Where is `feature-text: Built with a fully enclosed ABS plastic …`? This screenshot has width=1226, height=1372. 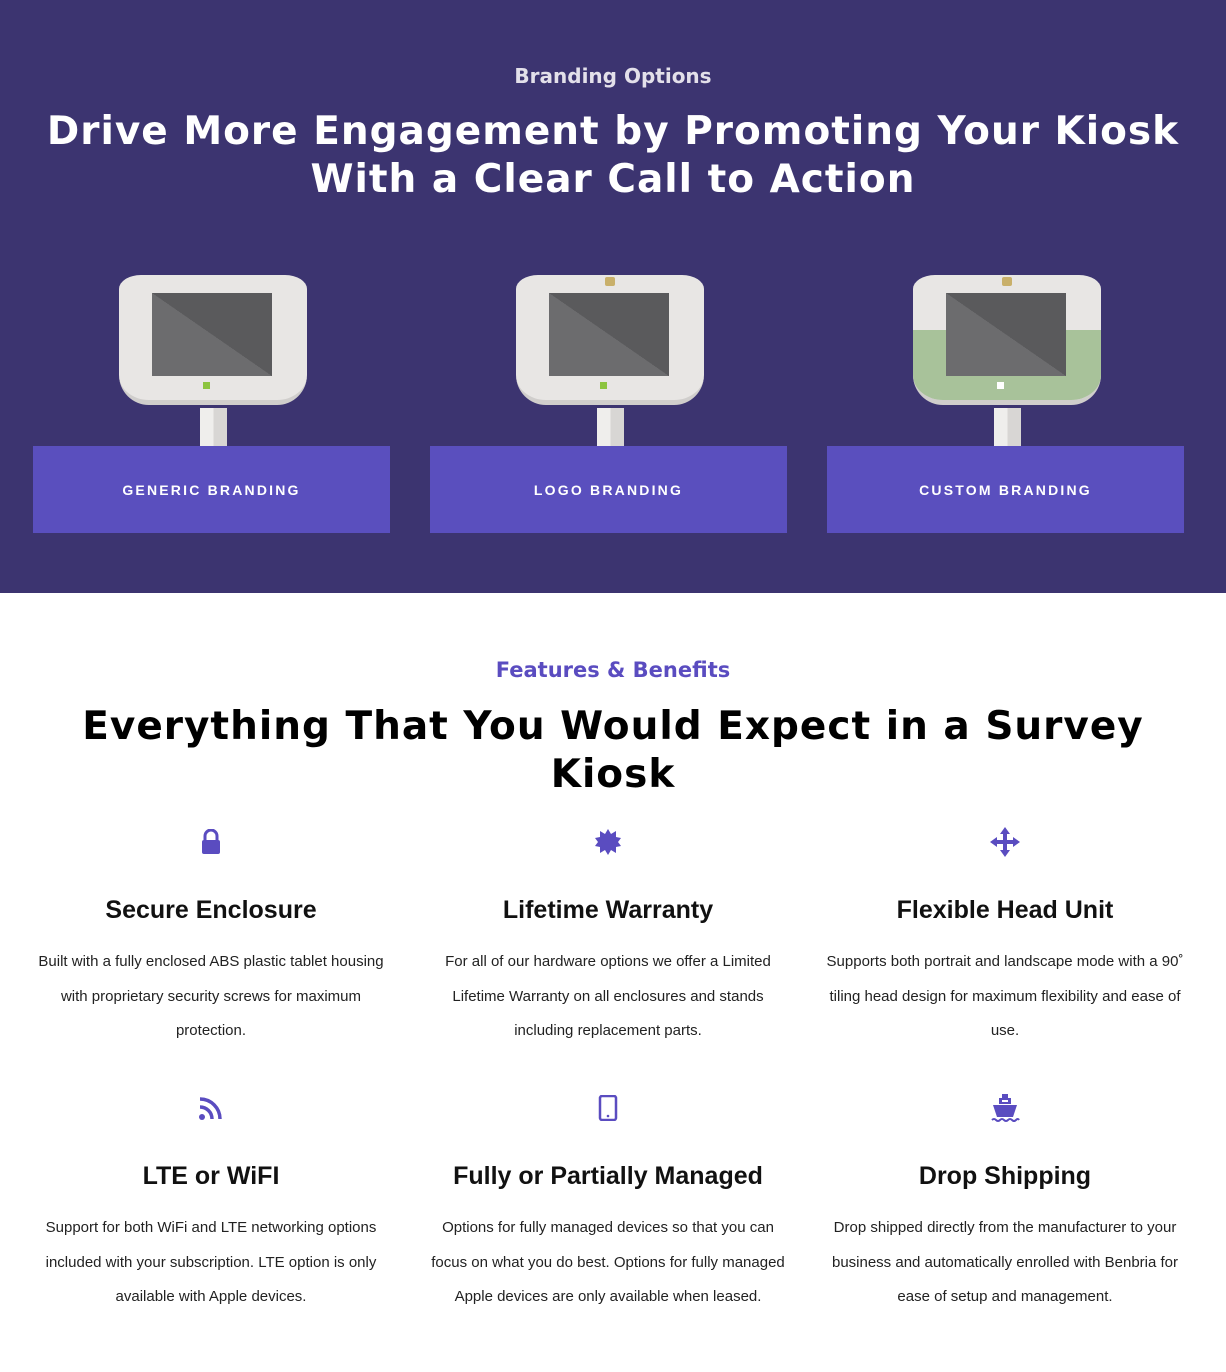
feature-text: Built with a fully enclosed ABS plastic … is located at coordinates (211, 996).